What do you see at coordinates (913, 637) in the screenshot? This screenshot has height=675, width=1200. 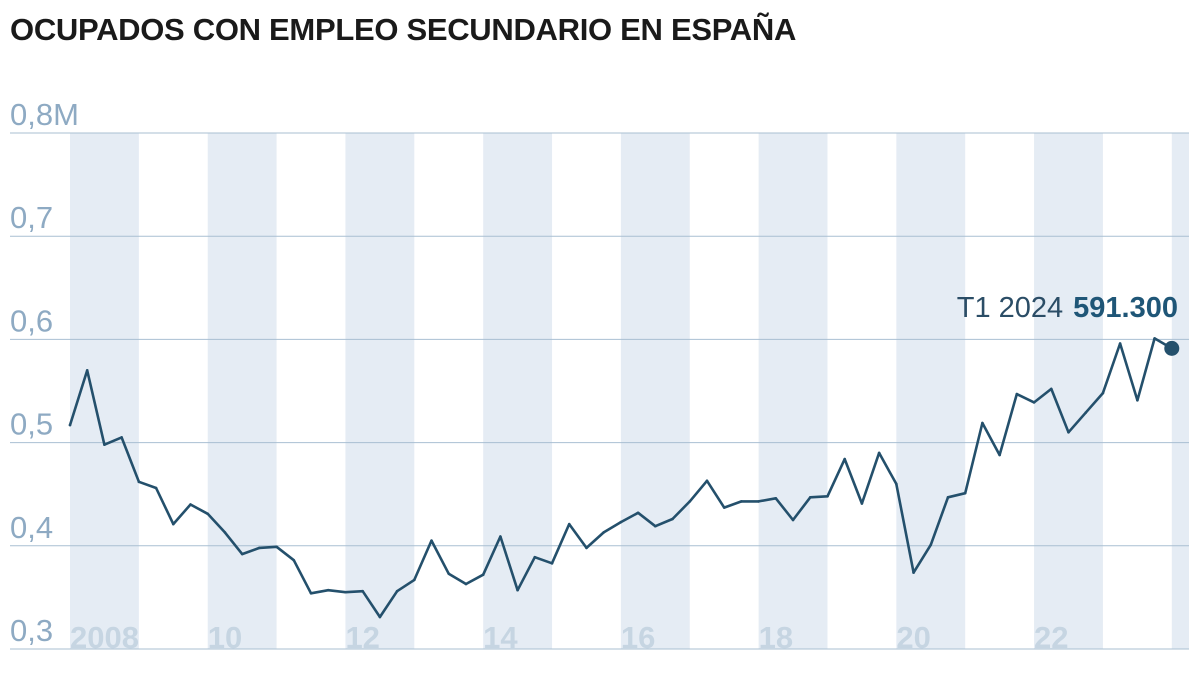 I see `x-tick-label: 20` at bounding box center [913, 637].